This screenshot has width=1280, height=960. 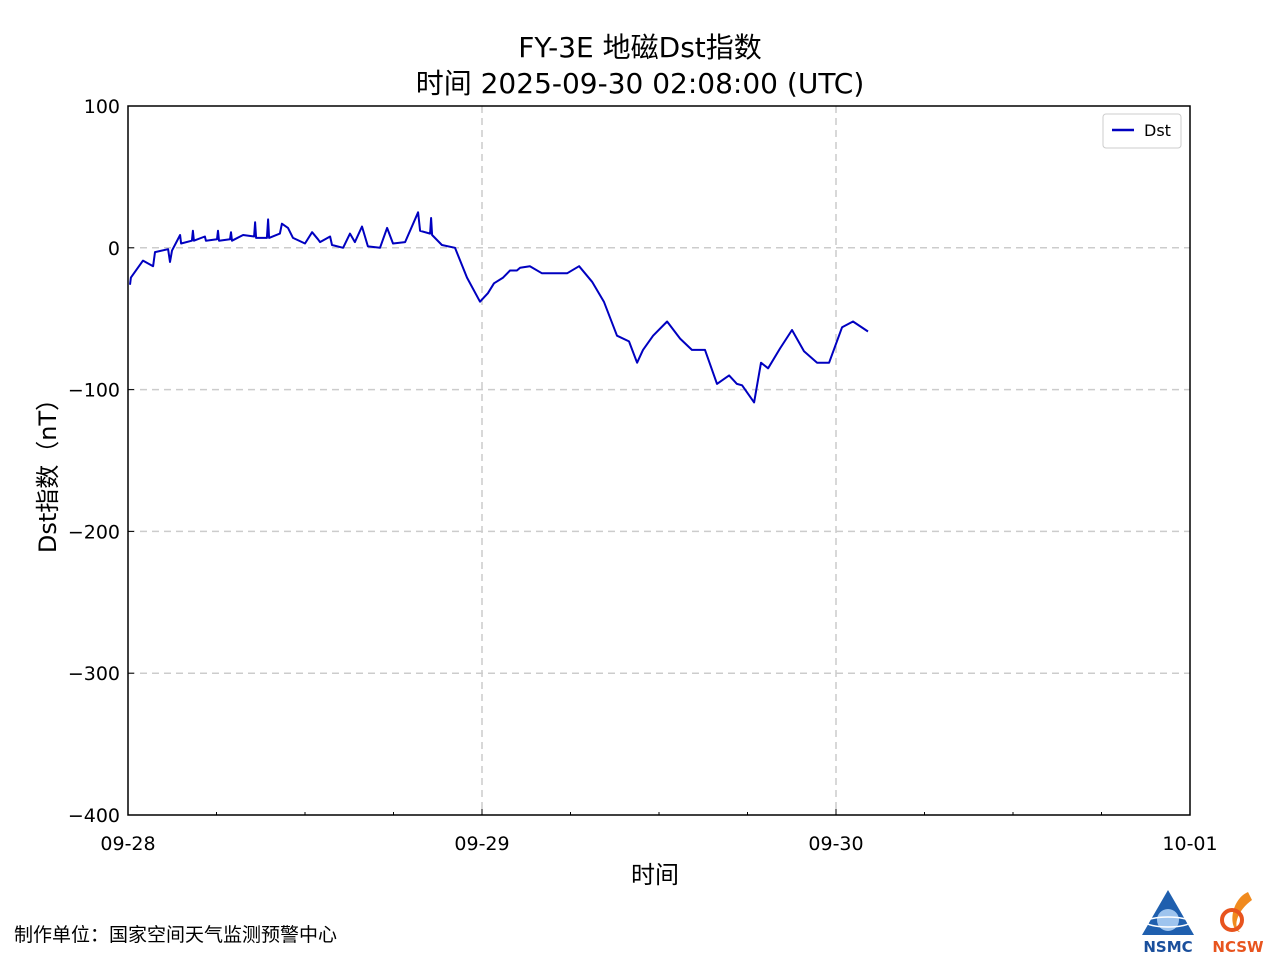 I want to click on x-tick-label: 09-30, so click(x=835, y=844).